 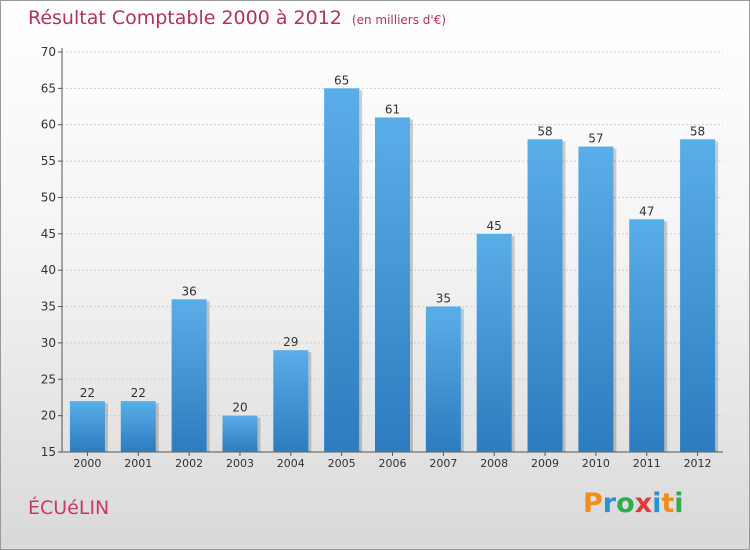 What do you see at coordinates (698, 463) in the screenshot?
I see `x-tick-label: 2012` at bounding box center [698, 463].